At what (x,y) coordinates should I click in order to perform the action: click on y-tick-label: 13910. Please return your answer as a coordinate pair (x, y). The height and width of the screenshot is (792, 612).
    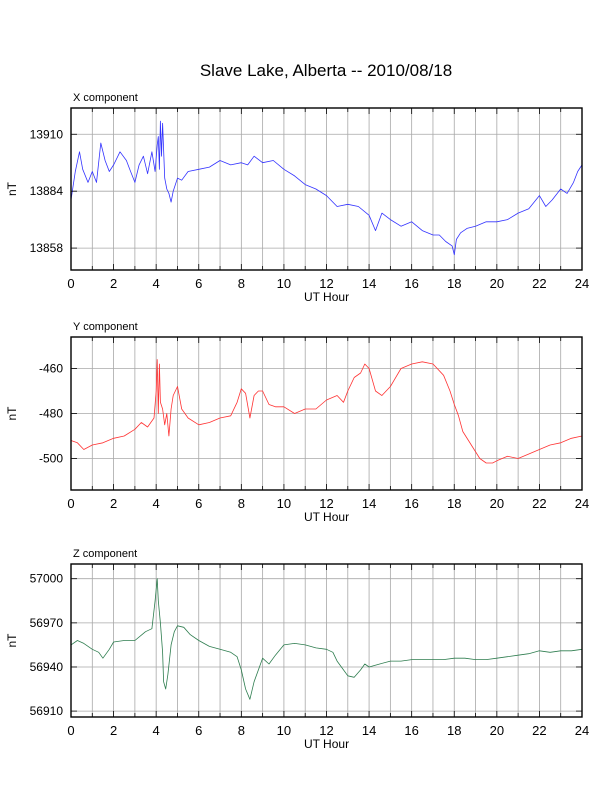
    Looking at the image, I should click on (47, 134).